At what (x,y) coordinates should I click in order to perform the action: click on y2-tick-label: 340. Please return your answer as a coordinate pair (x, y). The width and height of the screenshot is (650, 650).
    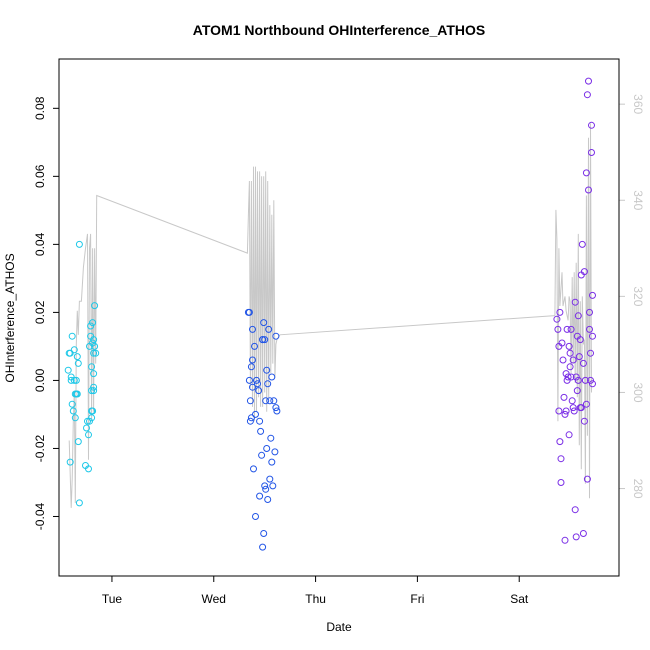
    Looking at the image, I should click on (638, 200).